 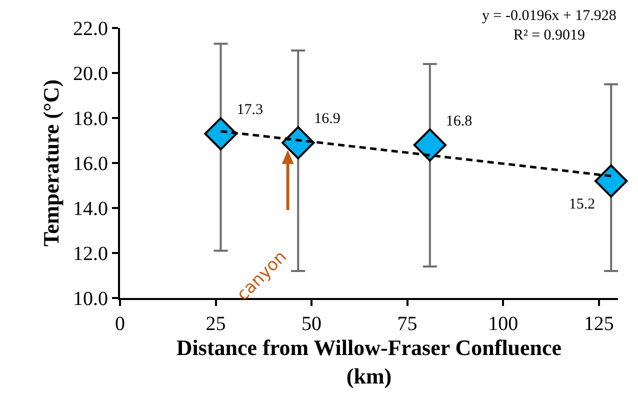 What do you see at coordinates (327, 119) in the screenshot?
I see `data-label: 16.9` at bounding box center [327, 119].